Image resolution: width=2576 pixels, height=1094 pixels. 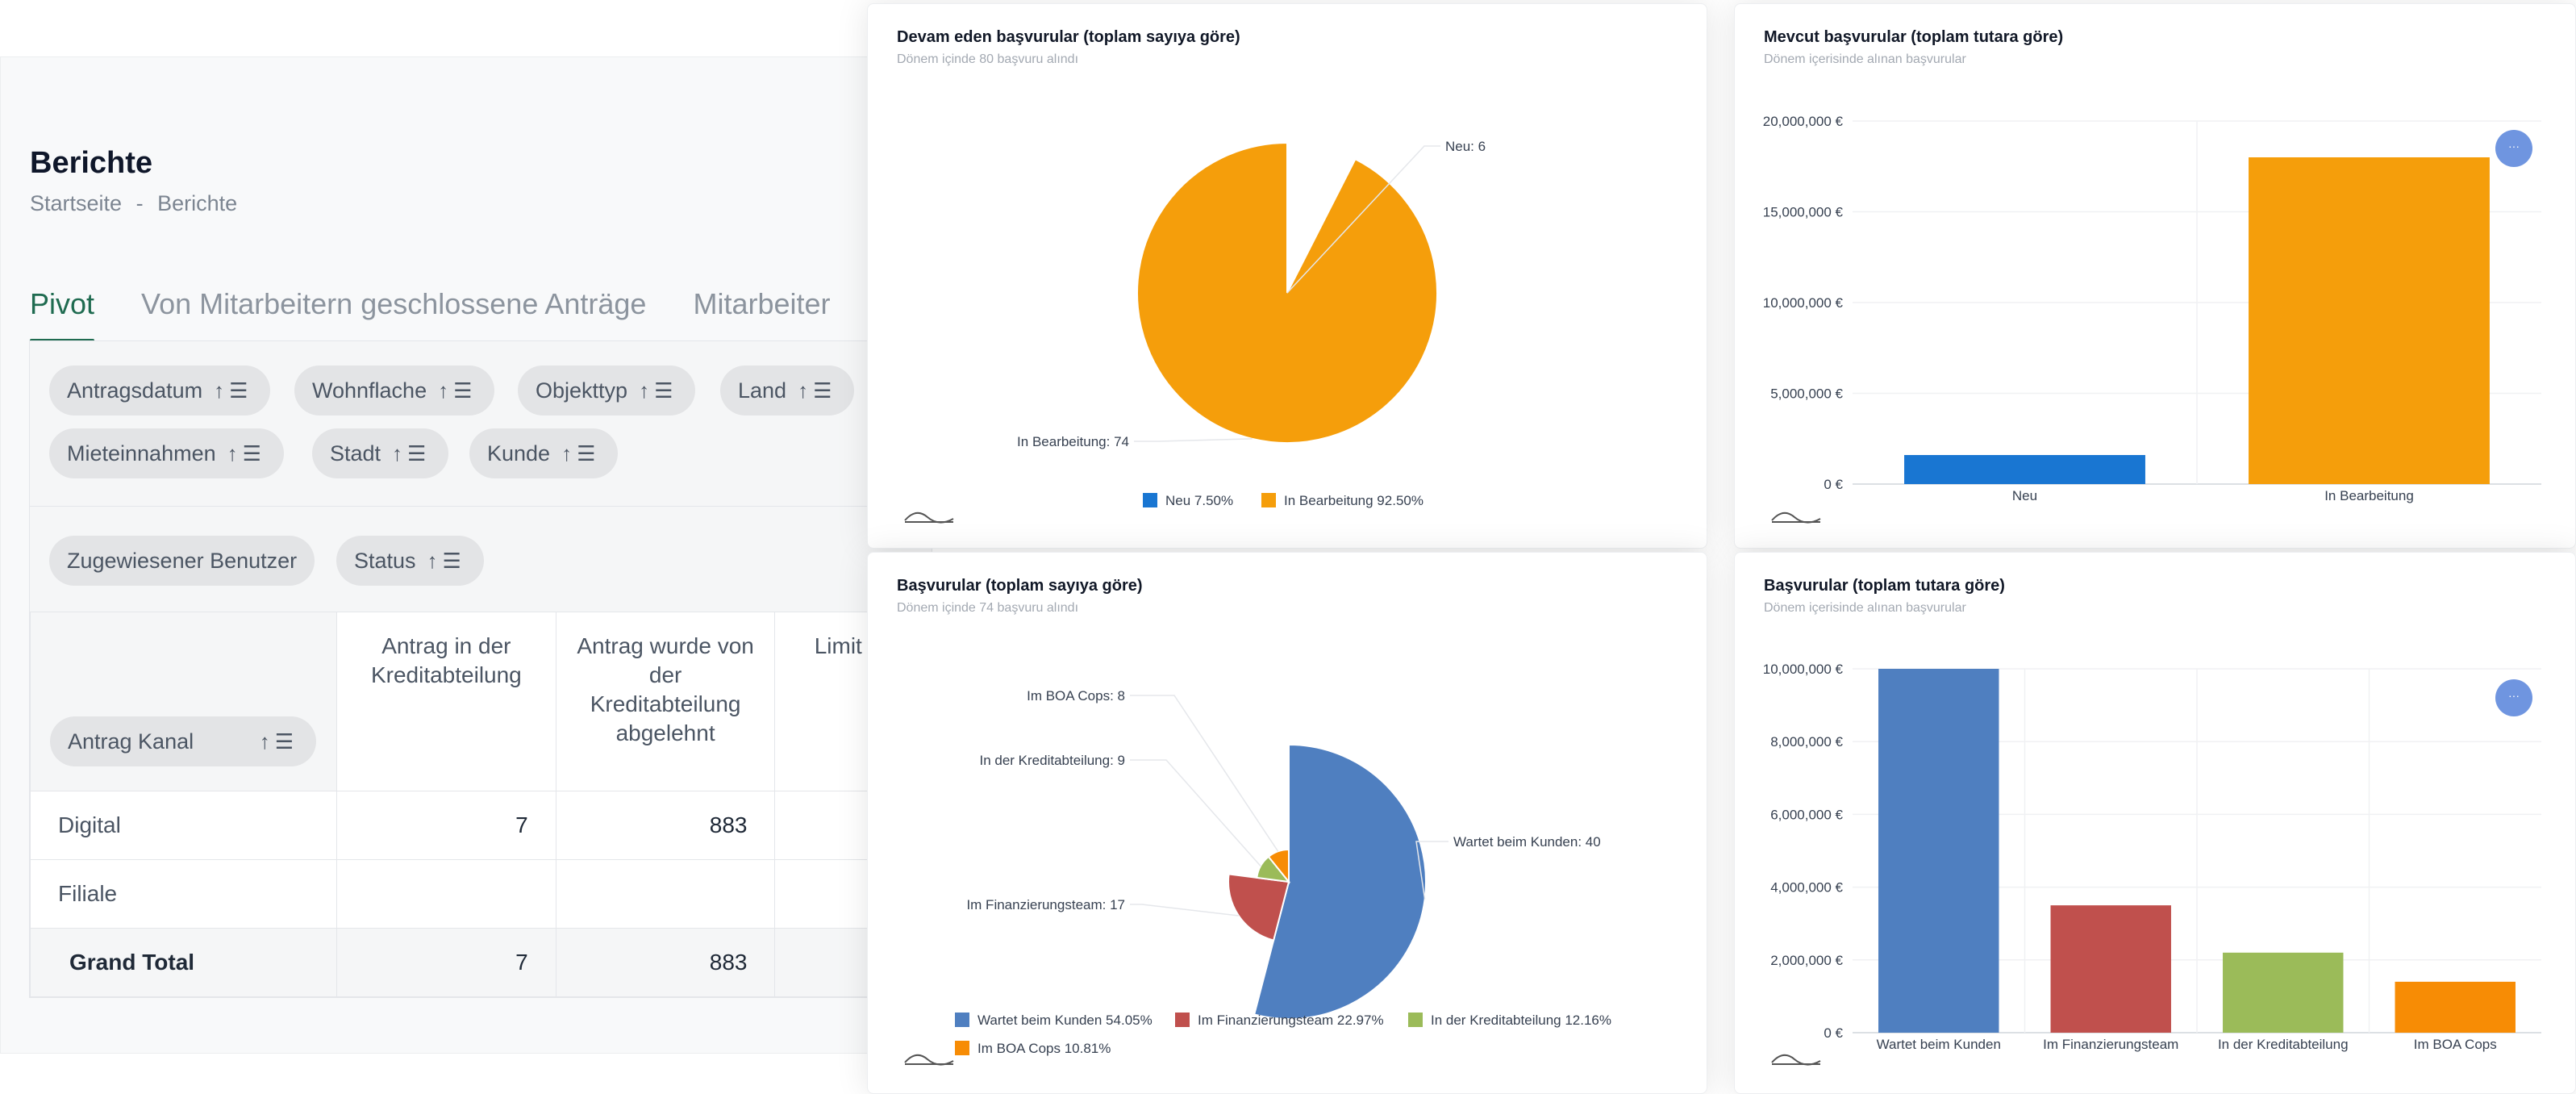 What do you see at coordinates (394, 303) in the screenshot?
I see `tab-closed-applications: Von Mitarbeitern geschlossene Anträge` at bounding box center [394, 303].